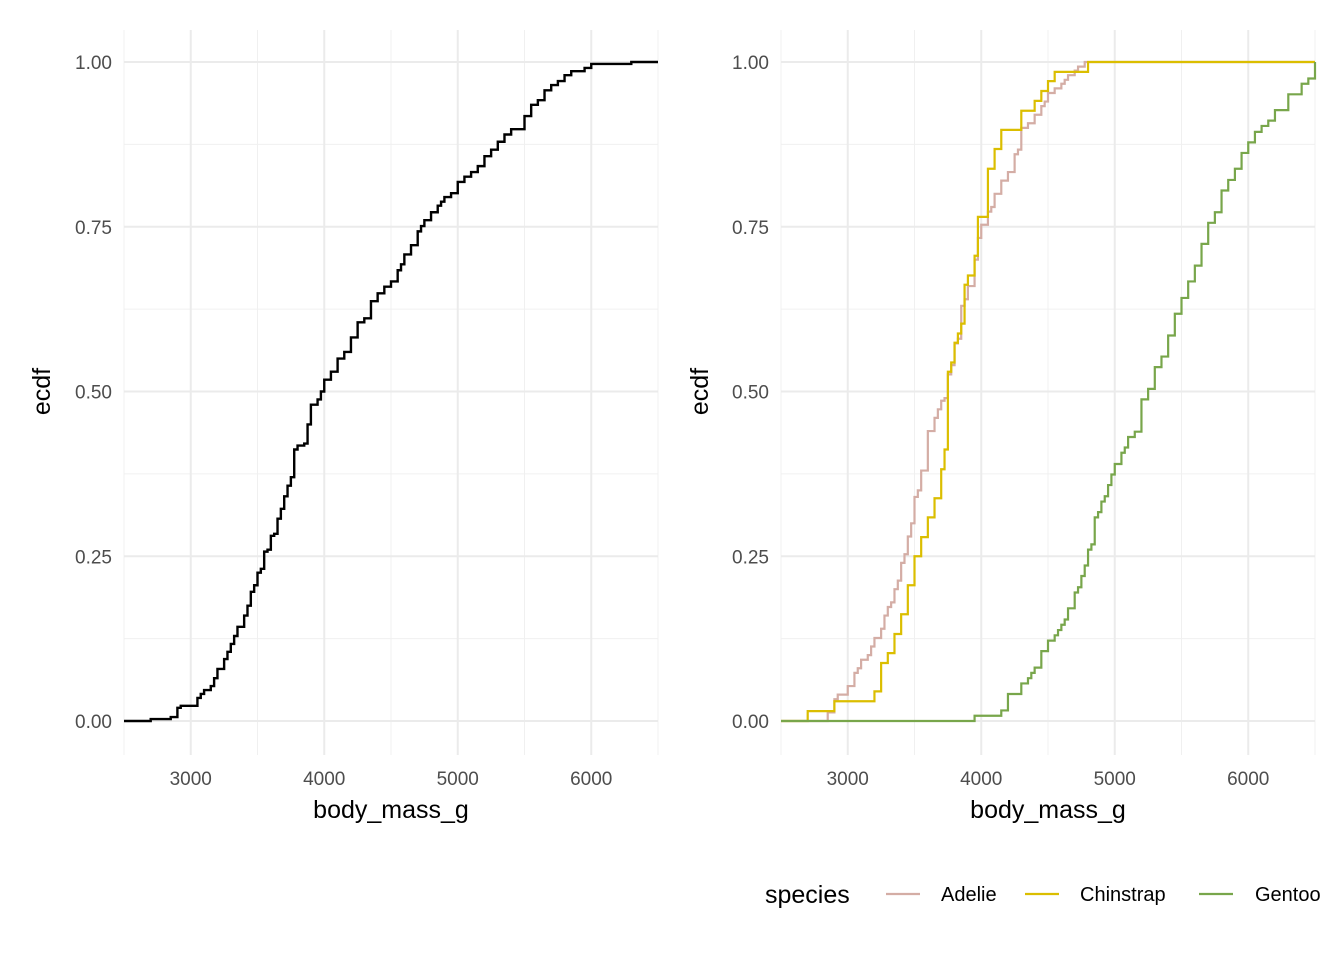 The height and width of the screenshot is (960, 1344). What do you see at coordinates (1288, 895) in the screenshot?
I see `legend-label-gentoo: Gentoo` at bounding box center [1288, 895].